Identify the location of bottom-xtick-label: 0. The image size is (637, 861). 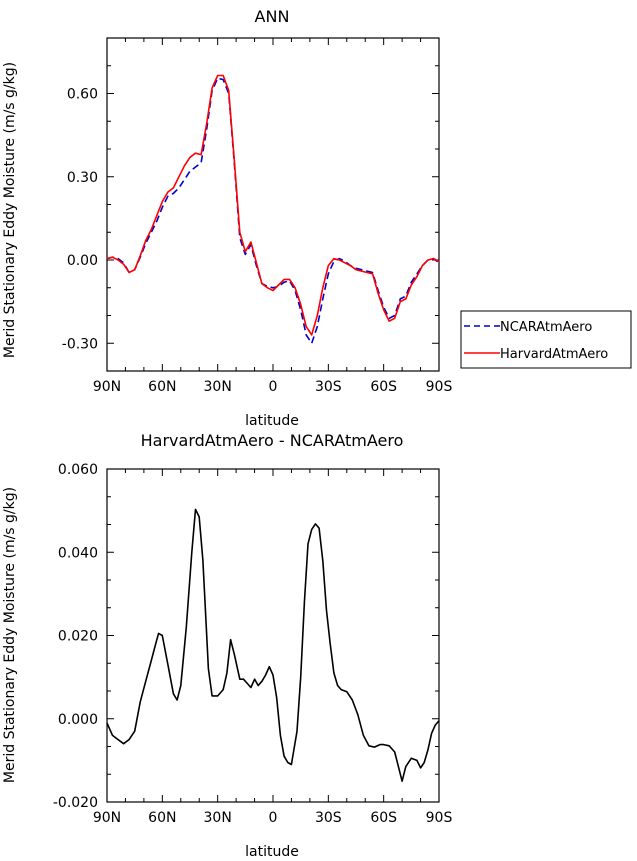
(273, 818).